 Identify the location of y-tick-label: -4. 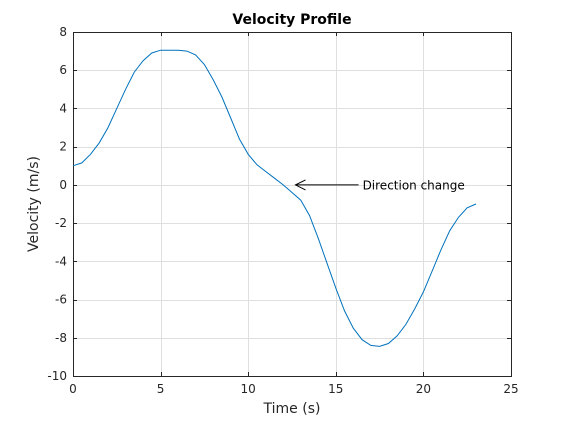
(61, 261).